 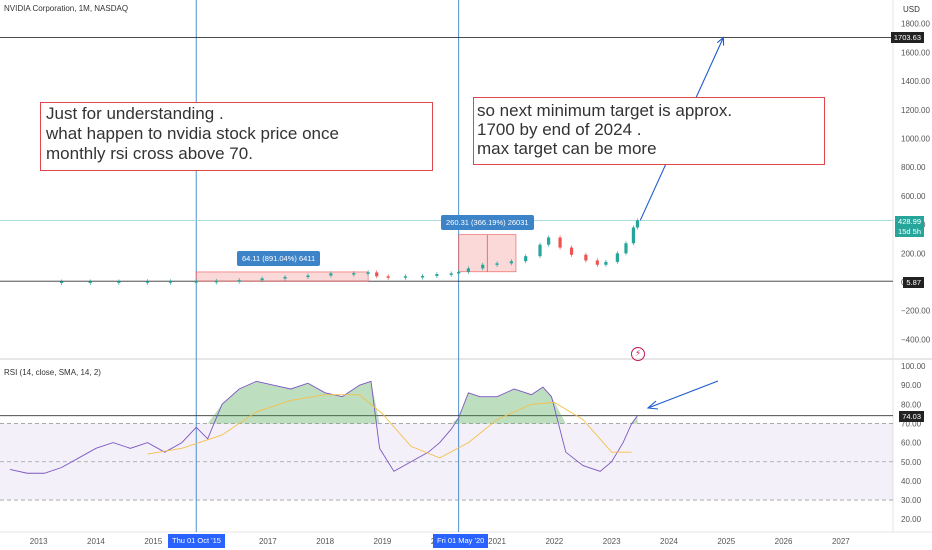 What do you see at coordinates (497, 541) in the screenshot?
I see `time-tick-label: 2021` at bounding box center [497, 541].